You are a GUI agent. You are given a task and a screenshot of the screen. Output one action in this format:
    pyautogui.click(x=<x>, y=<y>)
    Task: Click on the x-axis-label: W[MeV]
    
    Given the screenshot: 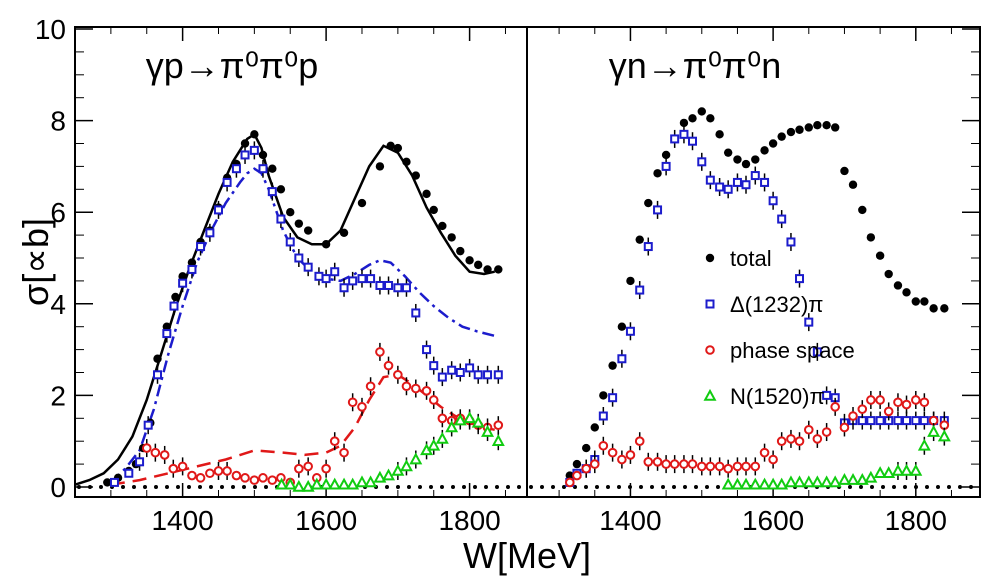 What is the action you would take?
    pyautogui.click(x=527, y=555)
    